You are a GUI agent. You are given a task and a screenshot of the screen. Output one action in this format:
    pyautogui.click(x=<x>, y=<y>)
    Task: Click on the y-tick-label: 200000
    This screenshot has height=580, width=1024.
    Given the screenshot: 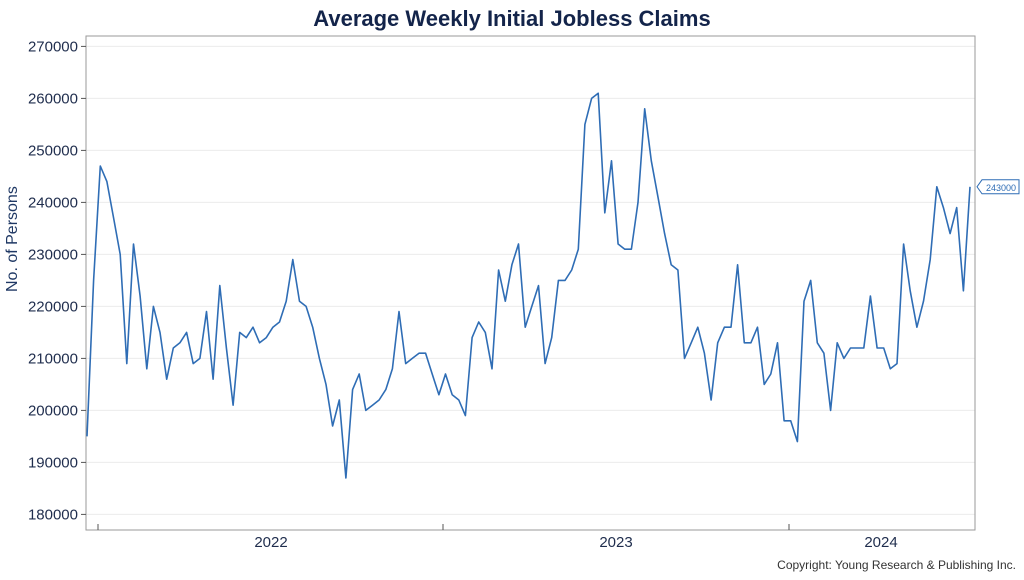 What is the action you would take?
    pyautogui.click(x=53, y=410)
    